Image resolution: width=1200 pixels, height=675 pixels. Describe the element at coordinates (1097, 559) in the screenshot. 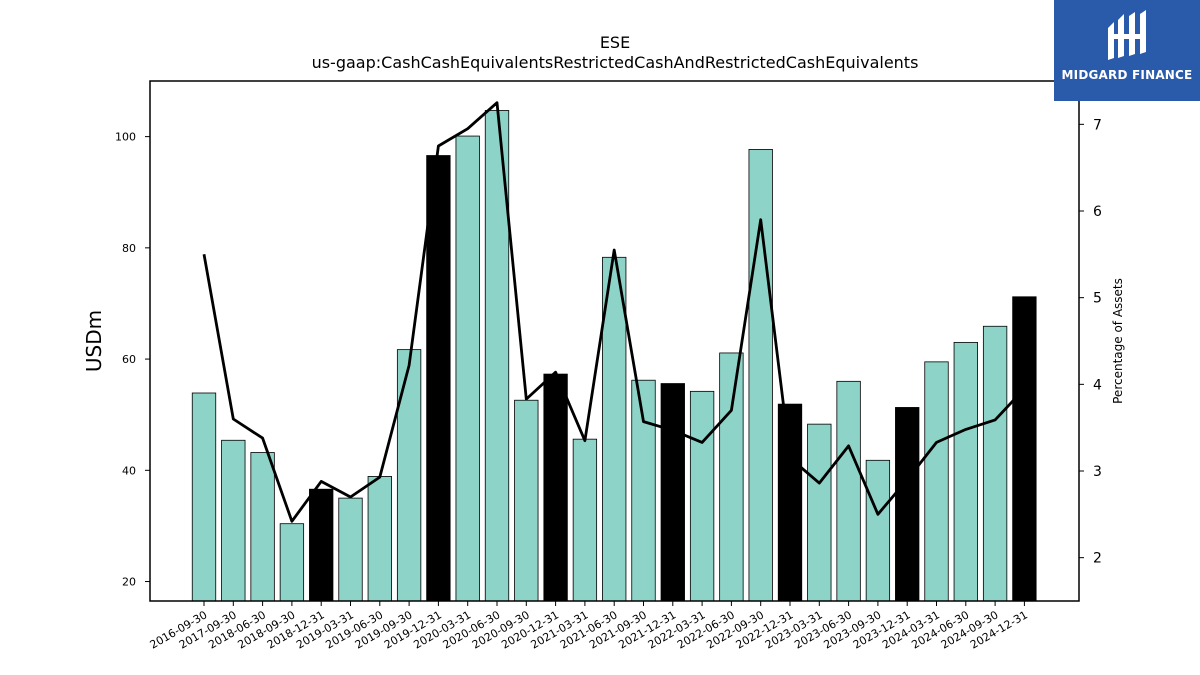

I see `y2-tick-label: 2` at that location.